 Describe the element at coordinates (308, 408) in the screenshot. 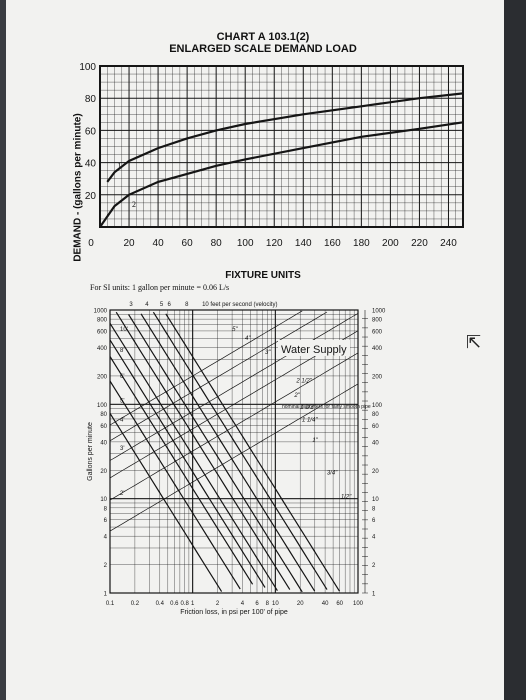

I see `pipe-size-label: 1 1/2"` at that location.